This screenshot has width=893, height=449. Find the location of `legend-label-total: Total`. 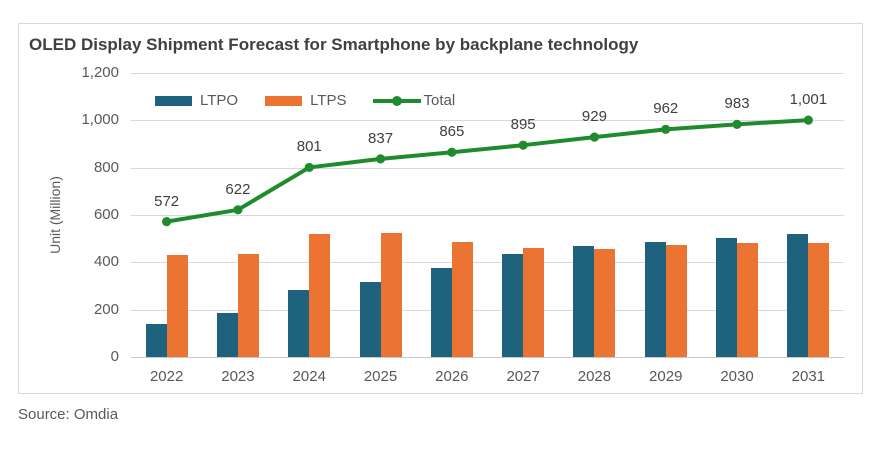

legend-label-total: Total is located at coordinates (439, 100).